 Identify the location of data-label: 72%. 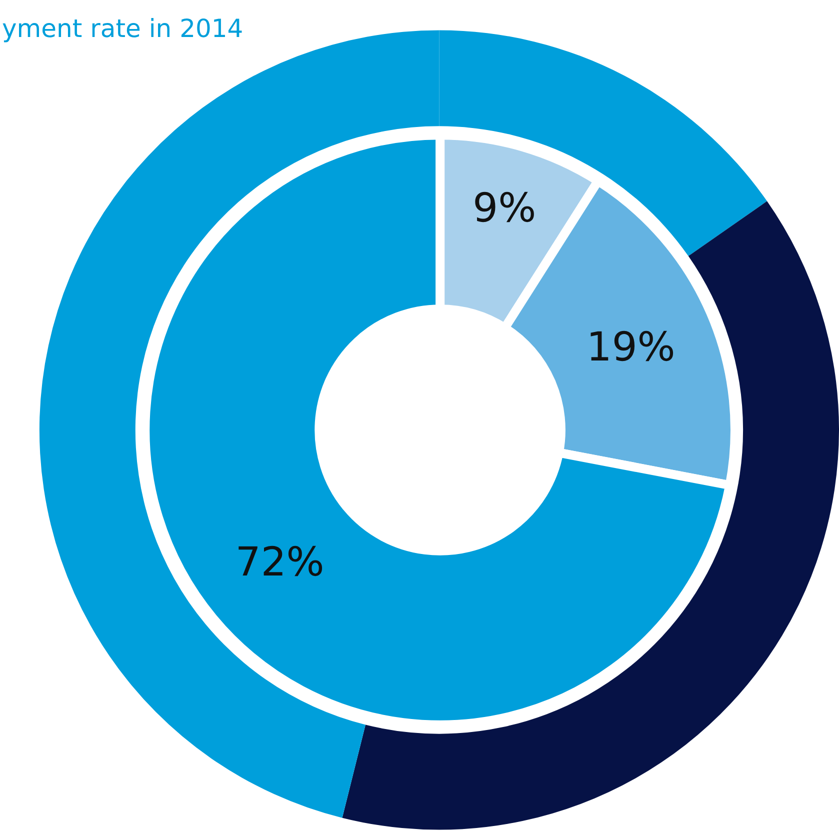
(279, 563).